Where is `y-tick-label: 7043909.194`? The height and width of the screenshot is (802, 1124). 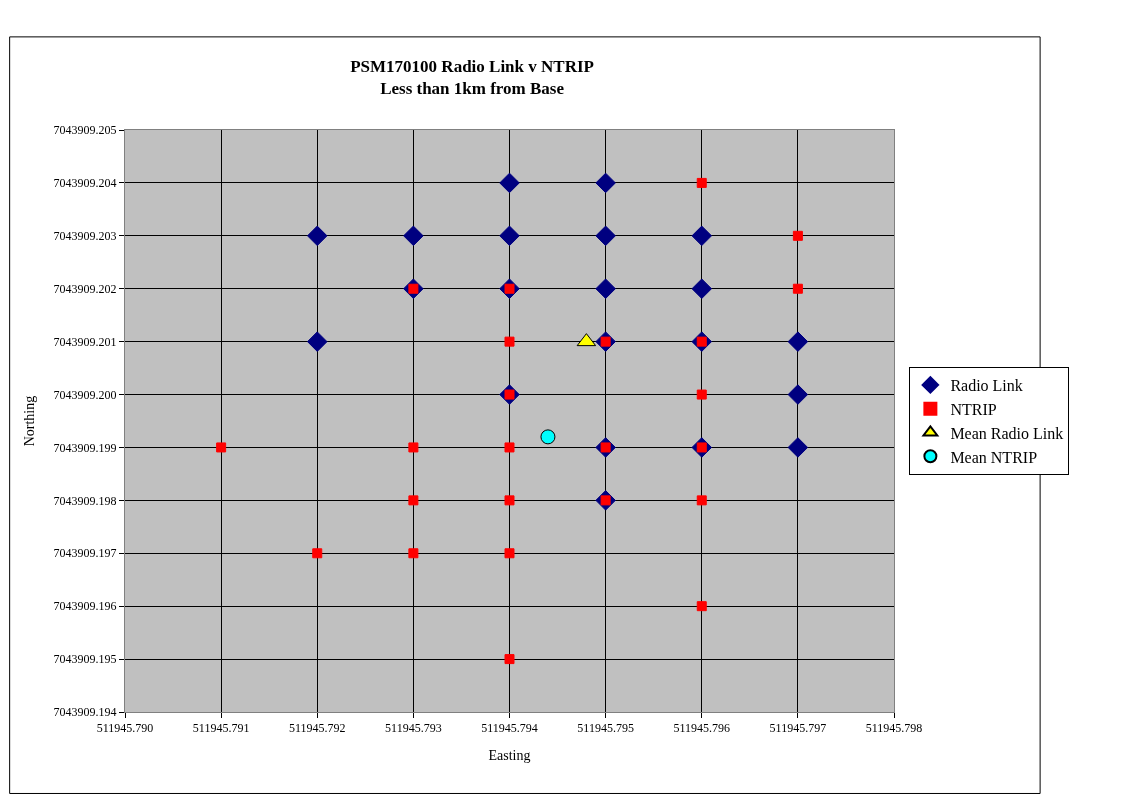
y-tick-label: 7043909.194 is located at coordinates (85, 712).